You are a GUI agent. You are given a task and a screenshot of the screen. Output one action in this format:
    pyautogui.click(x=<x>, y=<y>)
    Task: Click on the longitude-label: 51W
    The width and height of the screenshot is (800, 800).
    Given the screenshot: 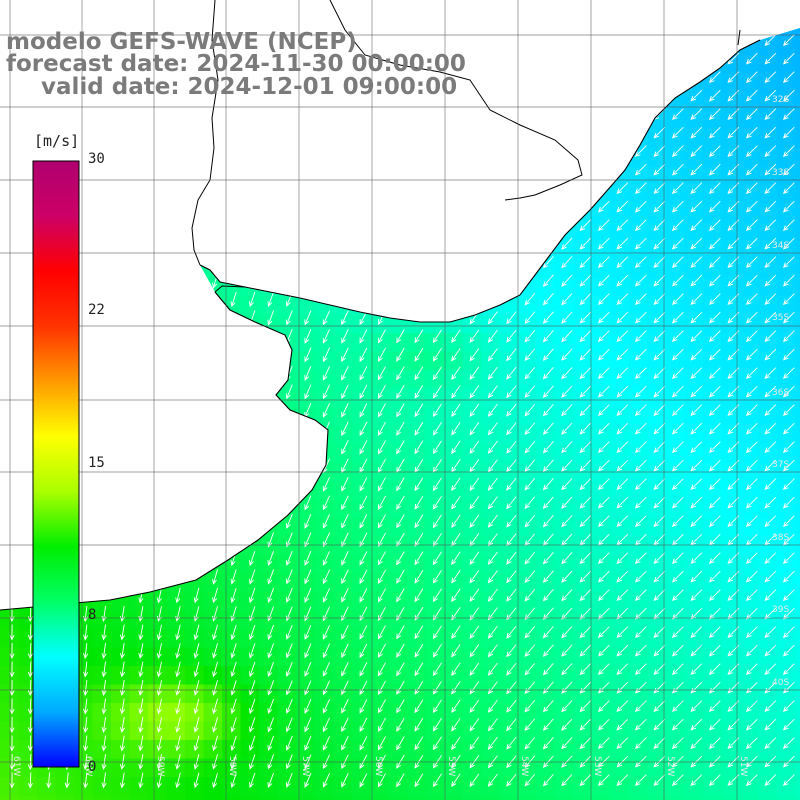 What is the action you would take?
    pyautogui.click(x=743, y=766)
    